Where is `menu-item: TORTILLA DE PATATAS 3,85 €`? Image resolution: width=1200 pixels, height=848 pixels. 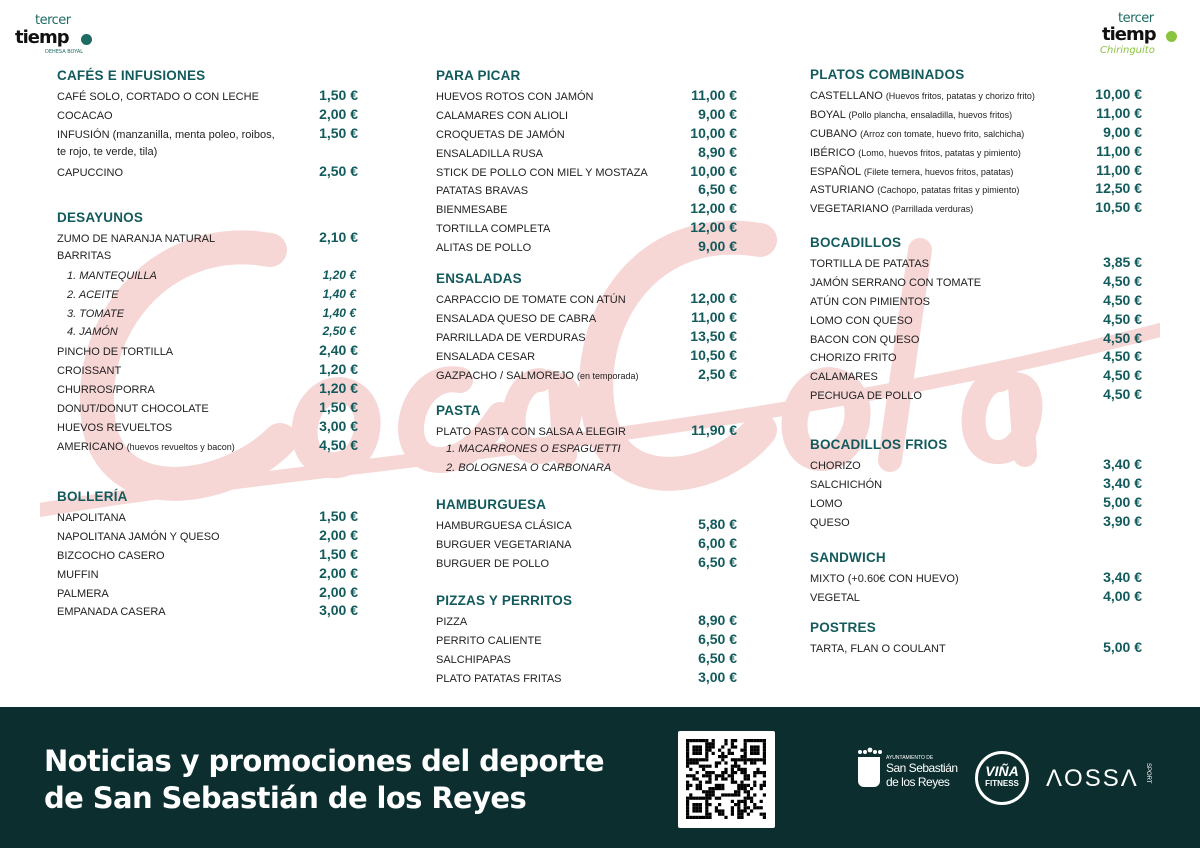 menu-item: TORTILLA DE PATATAS 3,85 € is located at coordinates (976, 262).